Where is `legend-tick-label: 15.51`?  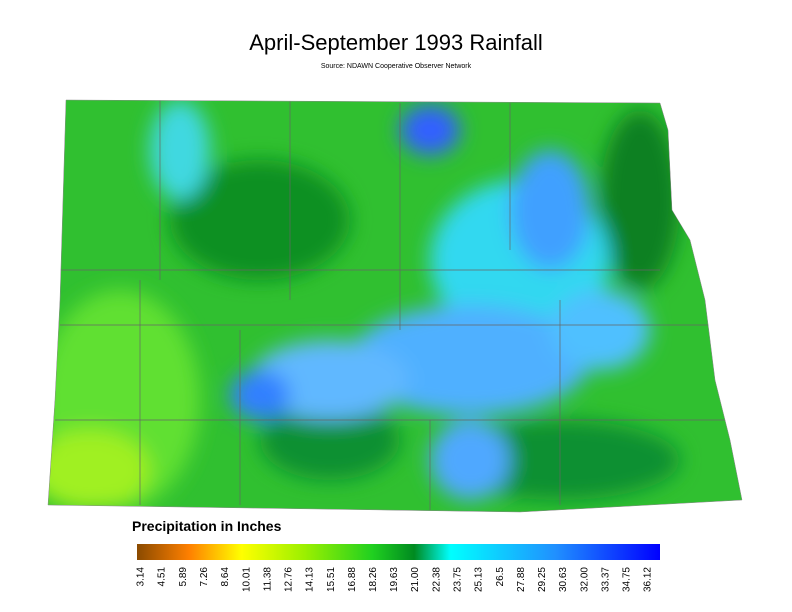 legend-tick-label: 15.51 is located at coordinates (331, 579).